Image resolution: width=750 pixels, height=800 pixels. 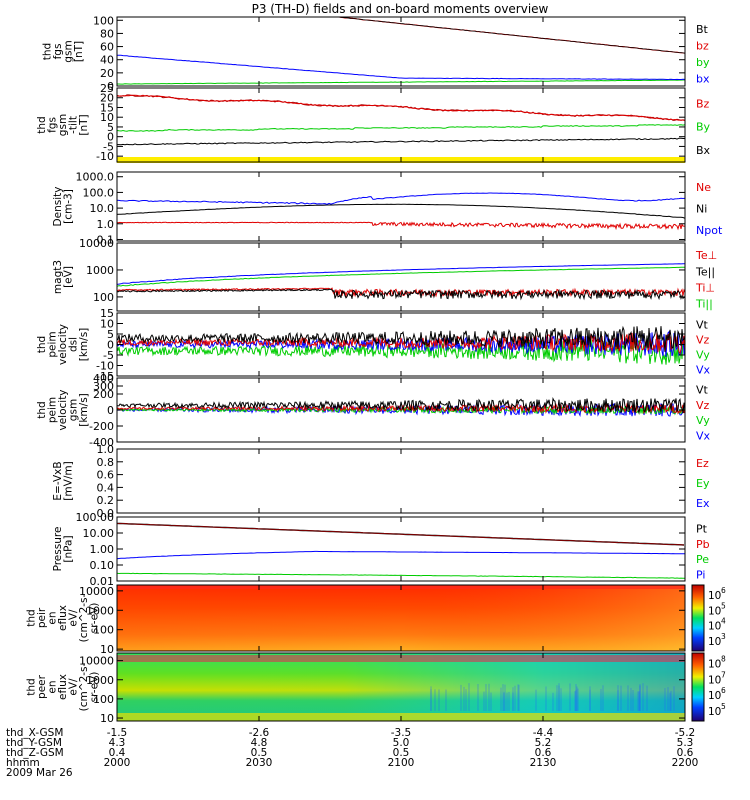 I want to click on xrow-value: 5.2, so click(x=543, y=743).